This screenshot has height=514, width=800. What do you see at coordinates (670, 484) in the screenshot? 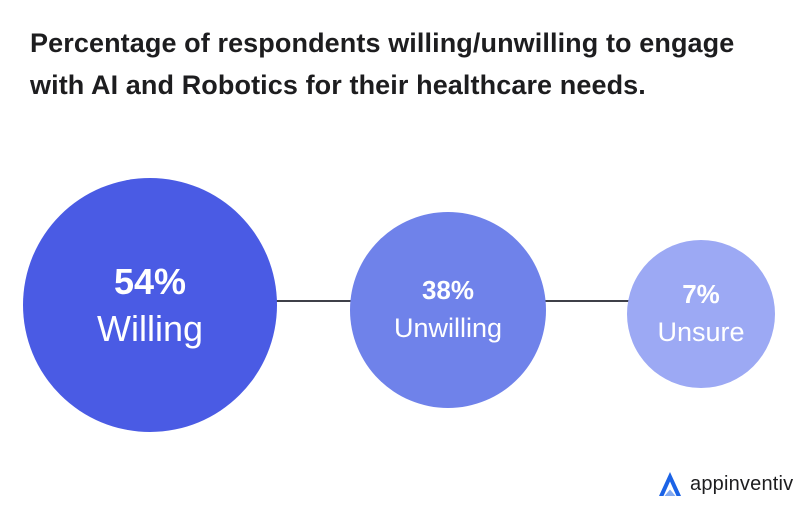
I see `appinventiv-logo-icon` at bounding box center [670, 484].